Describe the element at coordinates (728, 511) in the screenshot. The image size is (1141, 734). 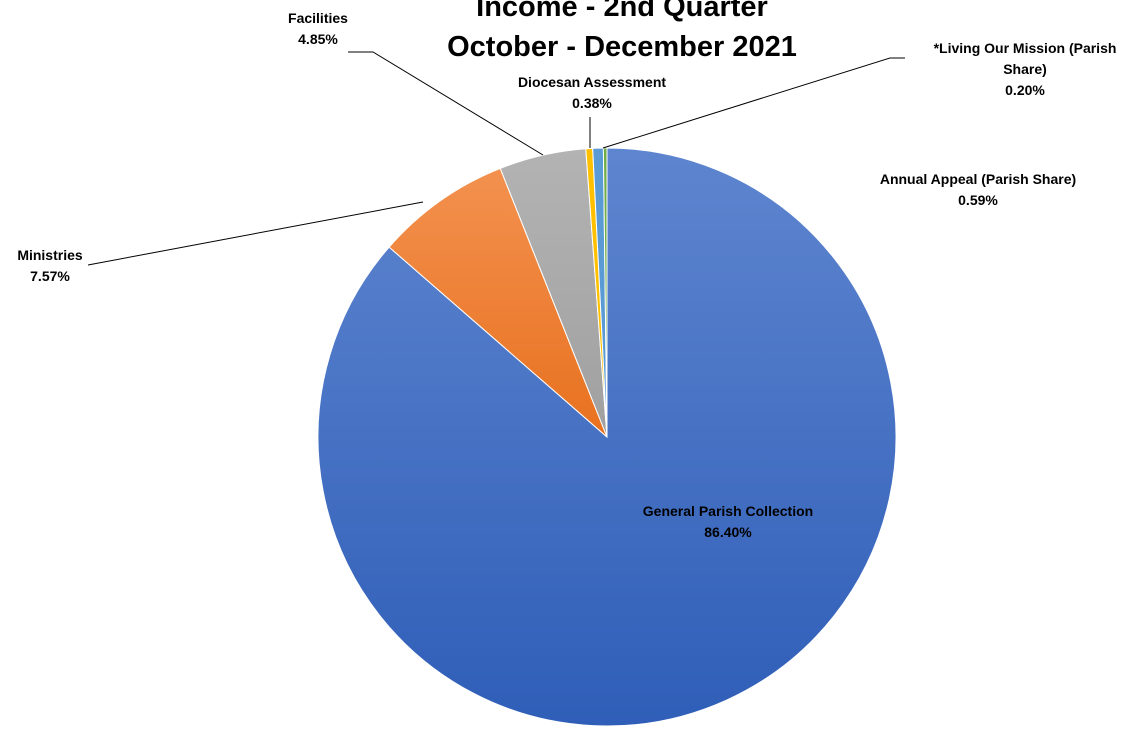
I see `data-label-name: General Parish Collection` at that location.